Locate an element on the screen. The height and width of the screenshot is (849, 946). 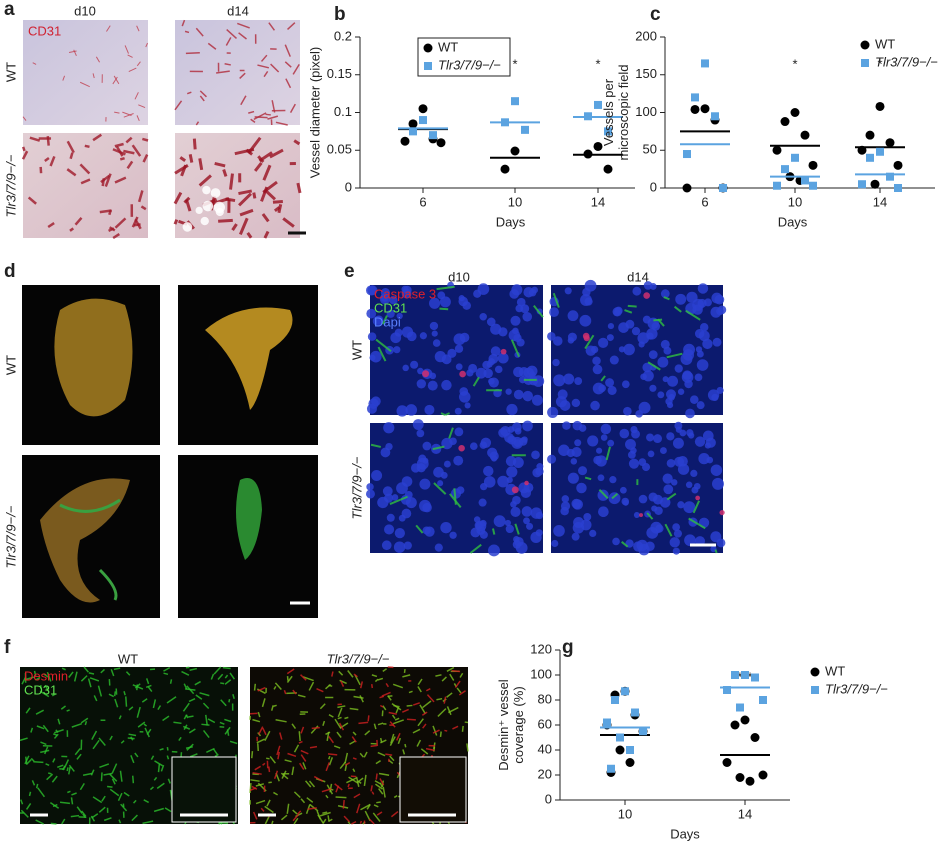
y-tick-label: 120 is located at coordinates (541, 648).